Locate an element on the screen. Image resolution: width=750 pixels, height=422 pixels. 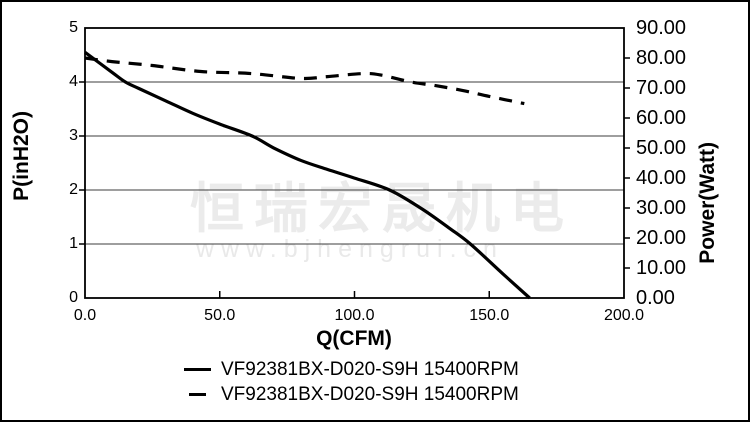
legend-solid-line-icon is located at coordinates (197, 369).